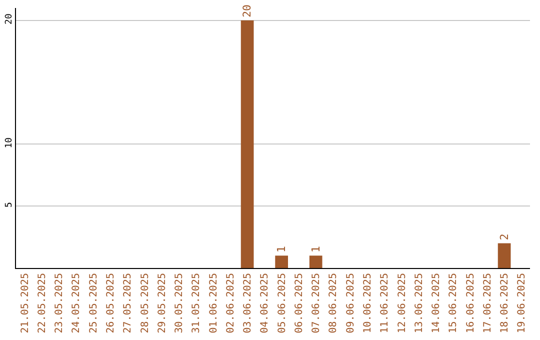 This screenshot has width=540, height=340. I want to click on x-tick-label: 09.06.2025, so click(350, 303).